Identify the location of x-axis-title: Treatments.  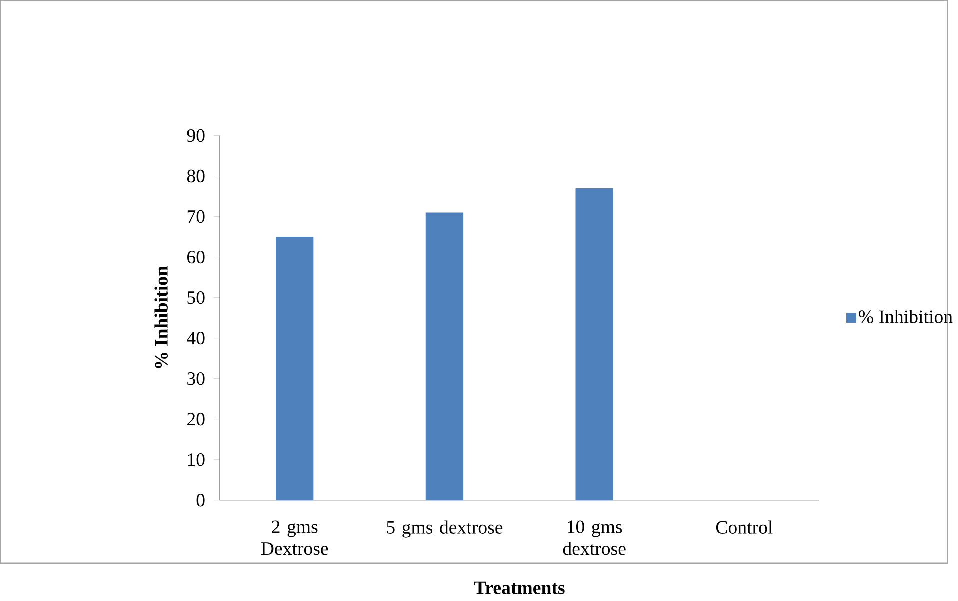
(519, 588).